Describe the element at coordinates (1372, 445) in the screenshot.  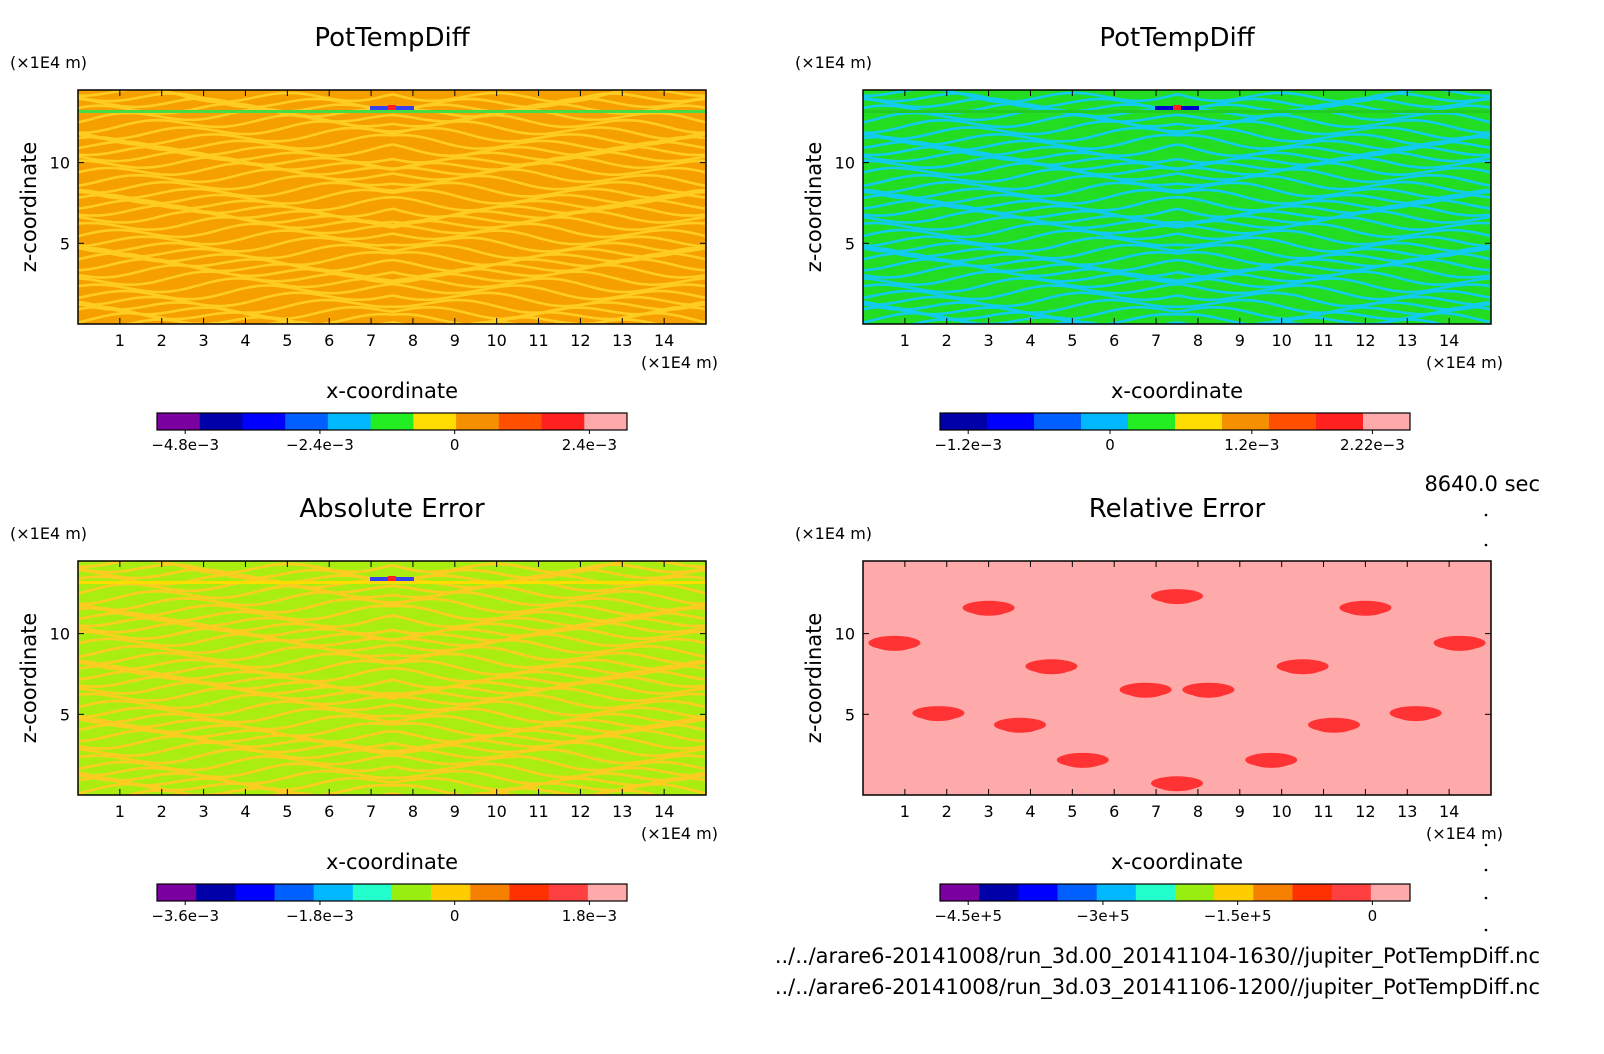
I see `colorbar-tick-label: 2.22e−3` at that location.